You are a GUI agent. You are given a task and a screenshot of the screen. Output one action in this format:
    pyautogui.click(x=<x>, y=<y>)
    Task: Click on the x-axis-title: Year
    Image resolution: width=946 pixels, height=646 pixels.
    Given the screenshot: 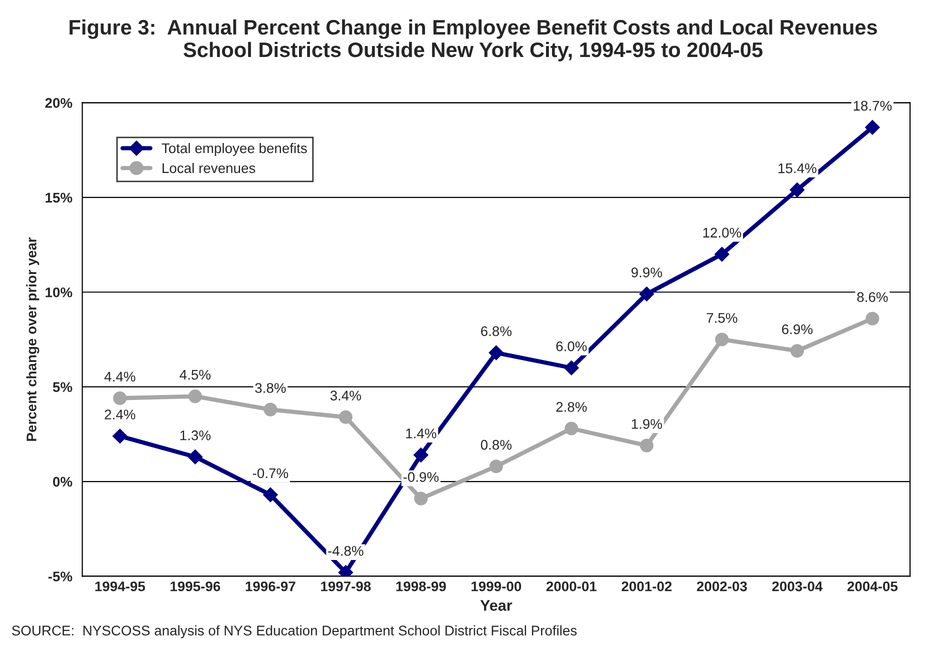 What is the action you would take?
    pyautogui.click(x=496, y=605)
    